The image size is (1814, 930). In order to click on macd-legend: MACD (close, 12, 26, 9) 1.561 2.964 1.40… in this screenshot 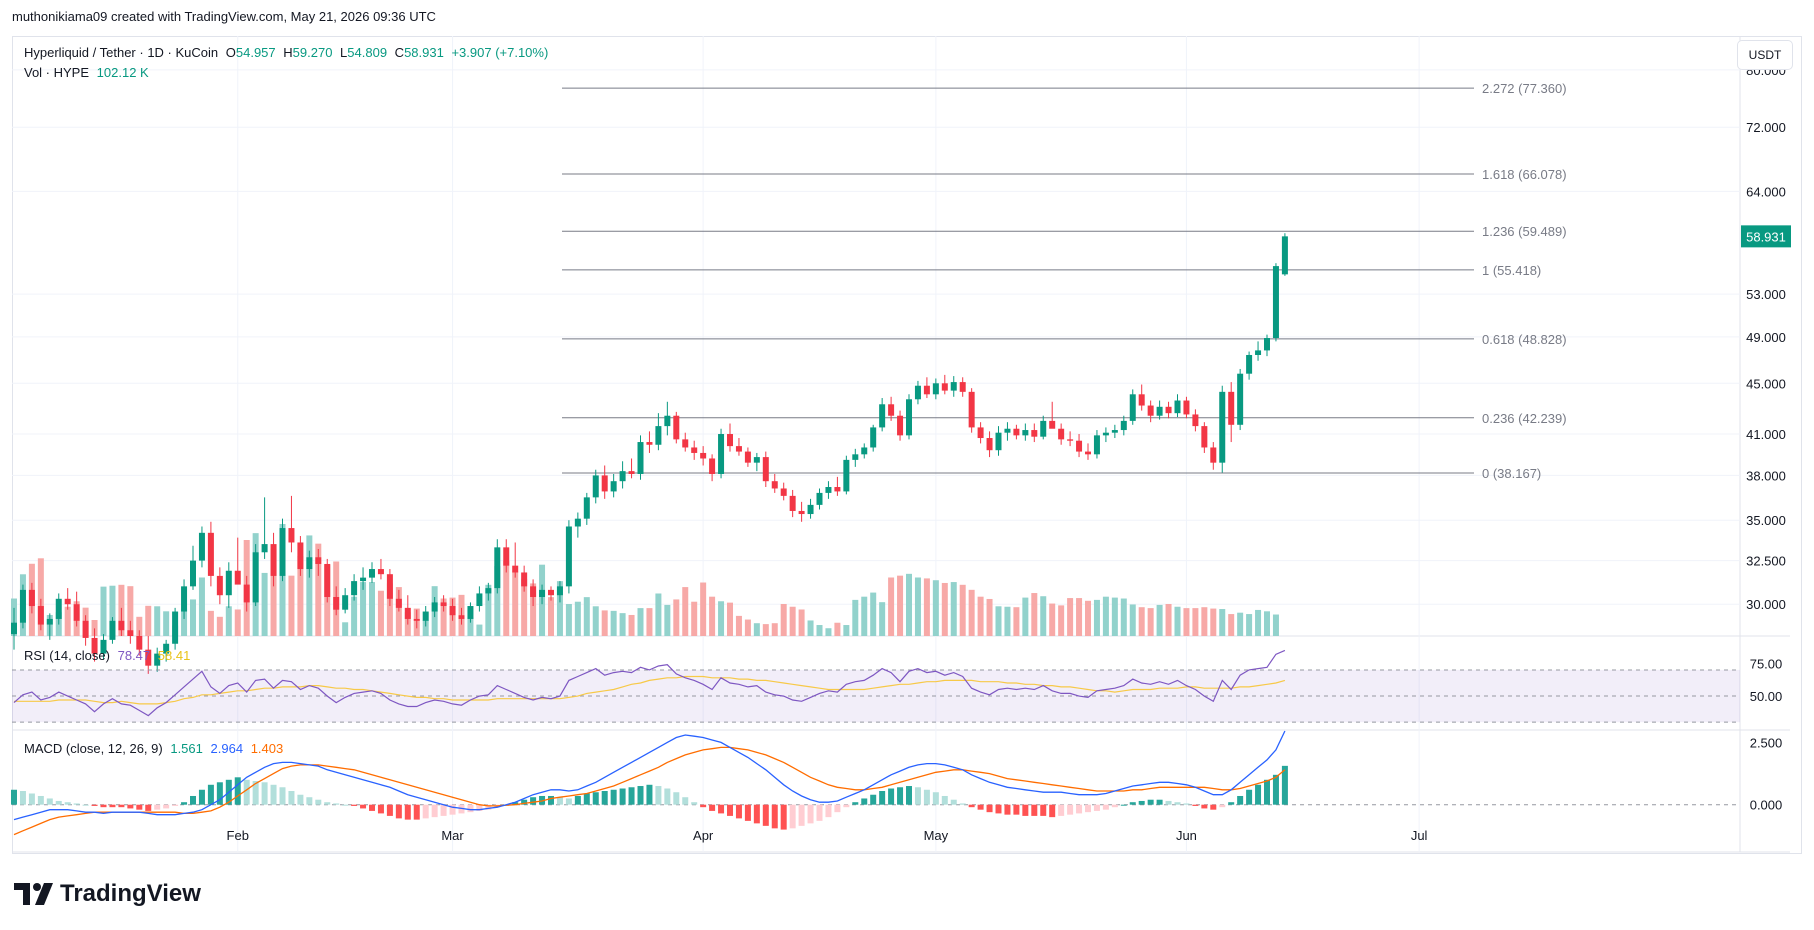, I will do `click(155, 748)`.